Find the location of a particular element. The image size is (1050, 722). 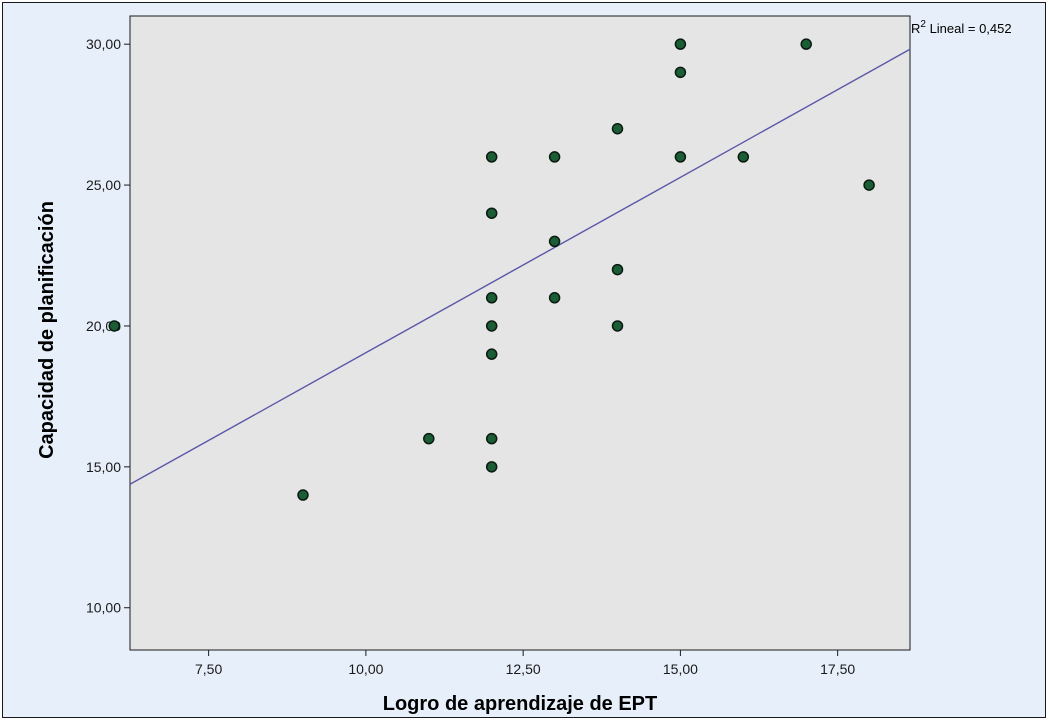

x-tick-label: 12,50 is located at coordinates (523, 669).